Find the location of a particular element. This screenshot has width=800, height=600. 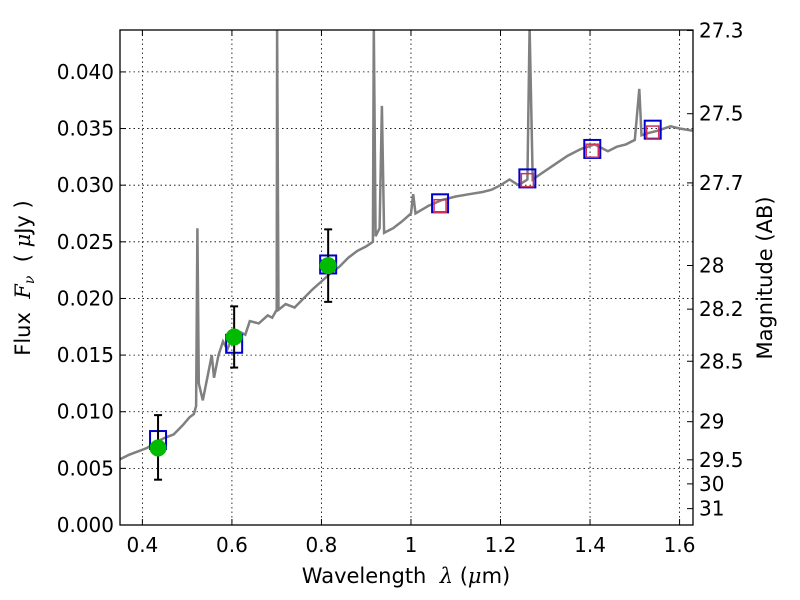

y-right-tick-label: 31 is located at coordinates (711, 509).